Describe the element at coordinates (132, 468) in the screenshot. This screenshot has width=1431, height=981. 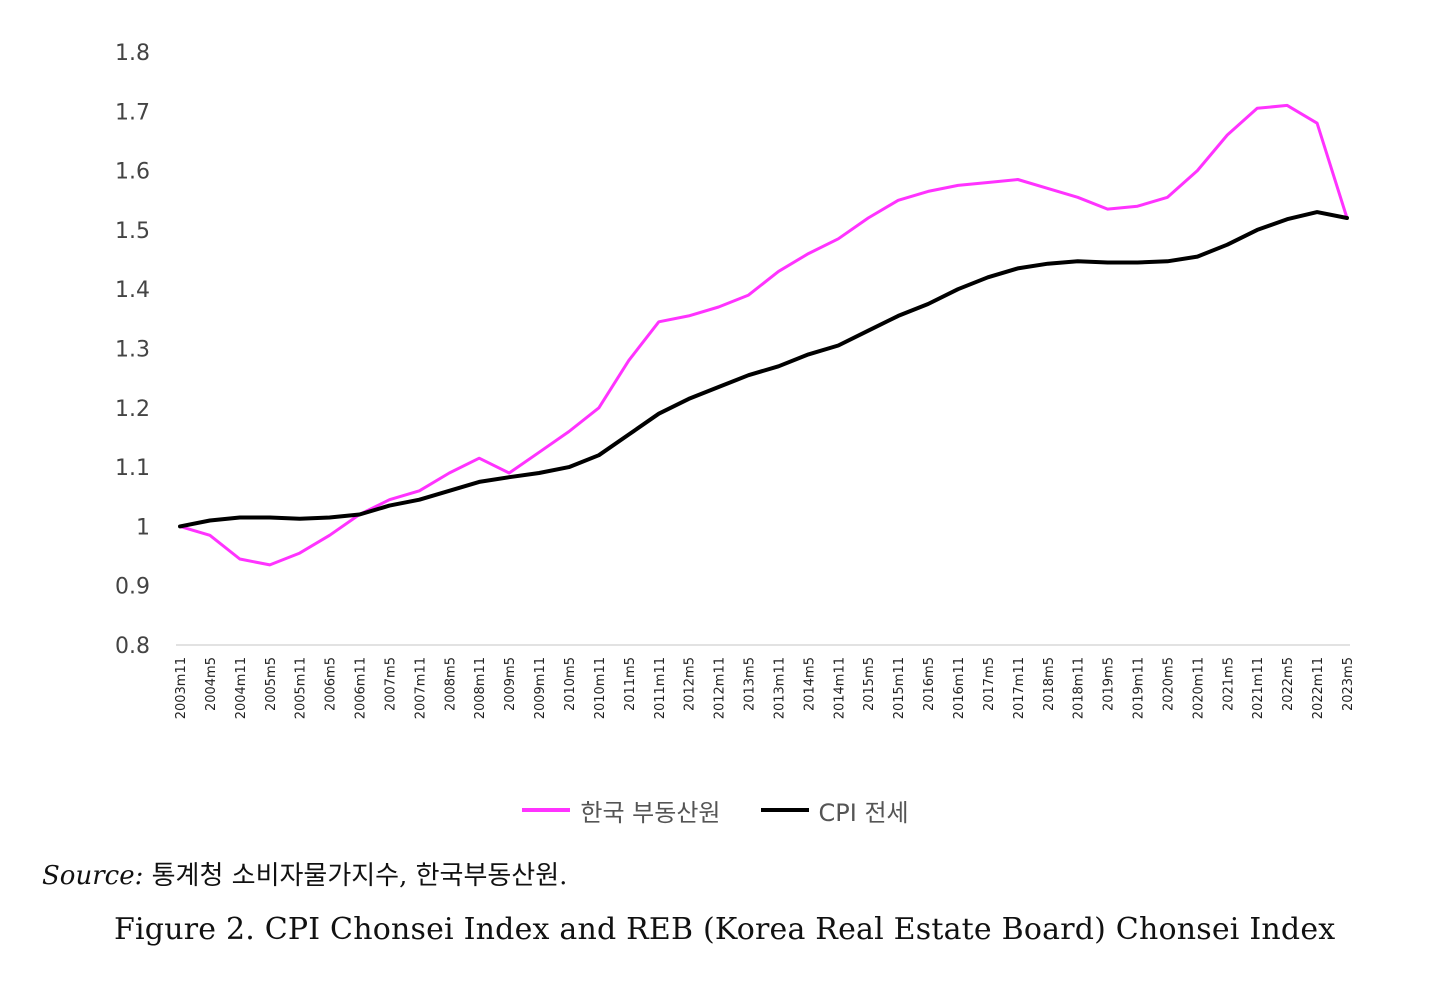
I see `y-tick-label: 1.1` at that location.